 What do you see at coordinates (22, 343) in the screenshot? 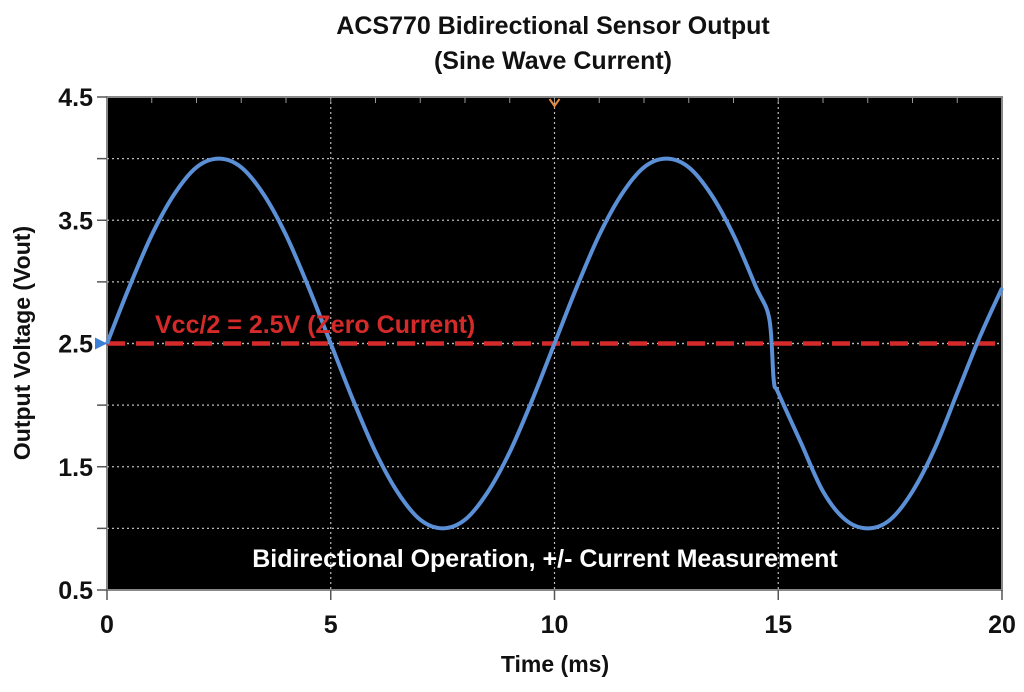
I see `y-axis-label: Output Voltage (Vout)` at bounding box center [22, 343].